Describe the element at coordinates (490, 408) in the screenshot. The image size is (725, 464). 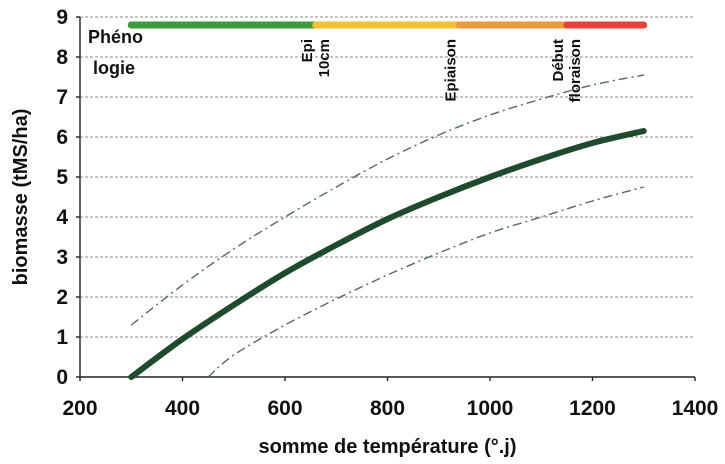
I see `x-tick-label-1000: 1000` at that location.